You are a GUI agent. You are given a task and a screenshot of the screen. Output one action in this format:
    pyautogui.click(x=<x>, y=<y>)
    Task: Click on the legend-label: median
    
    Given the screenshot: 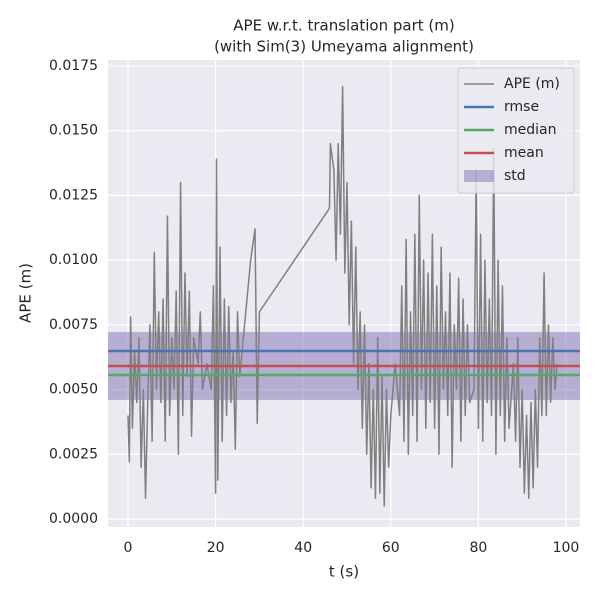 What is the action you would take?
    pyautogui.click(x=530, y=130)
    